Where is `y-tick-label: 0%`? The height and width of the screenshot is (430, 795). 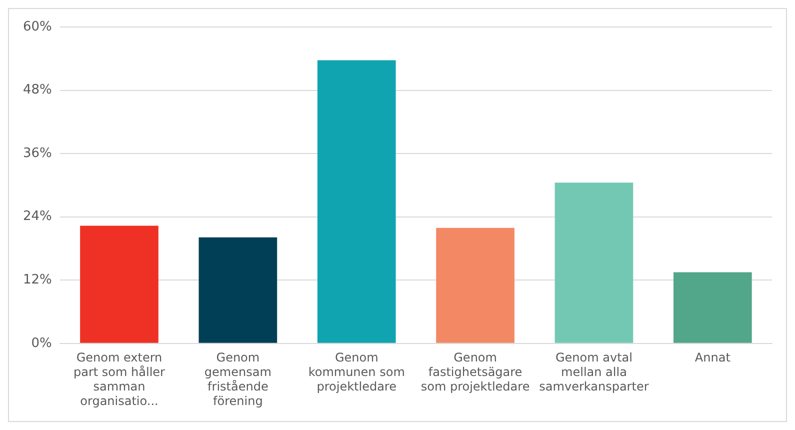 y-tick-label: 0% is located at coordinates (41, 343).